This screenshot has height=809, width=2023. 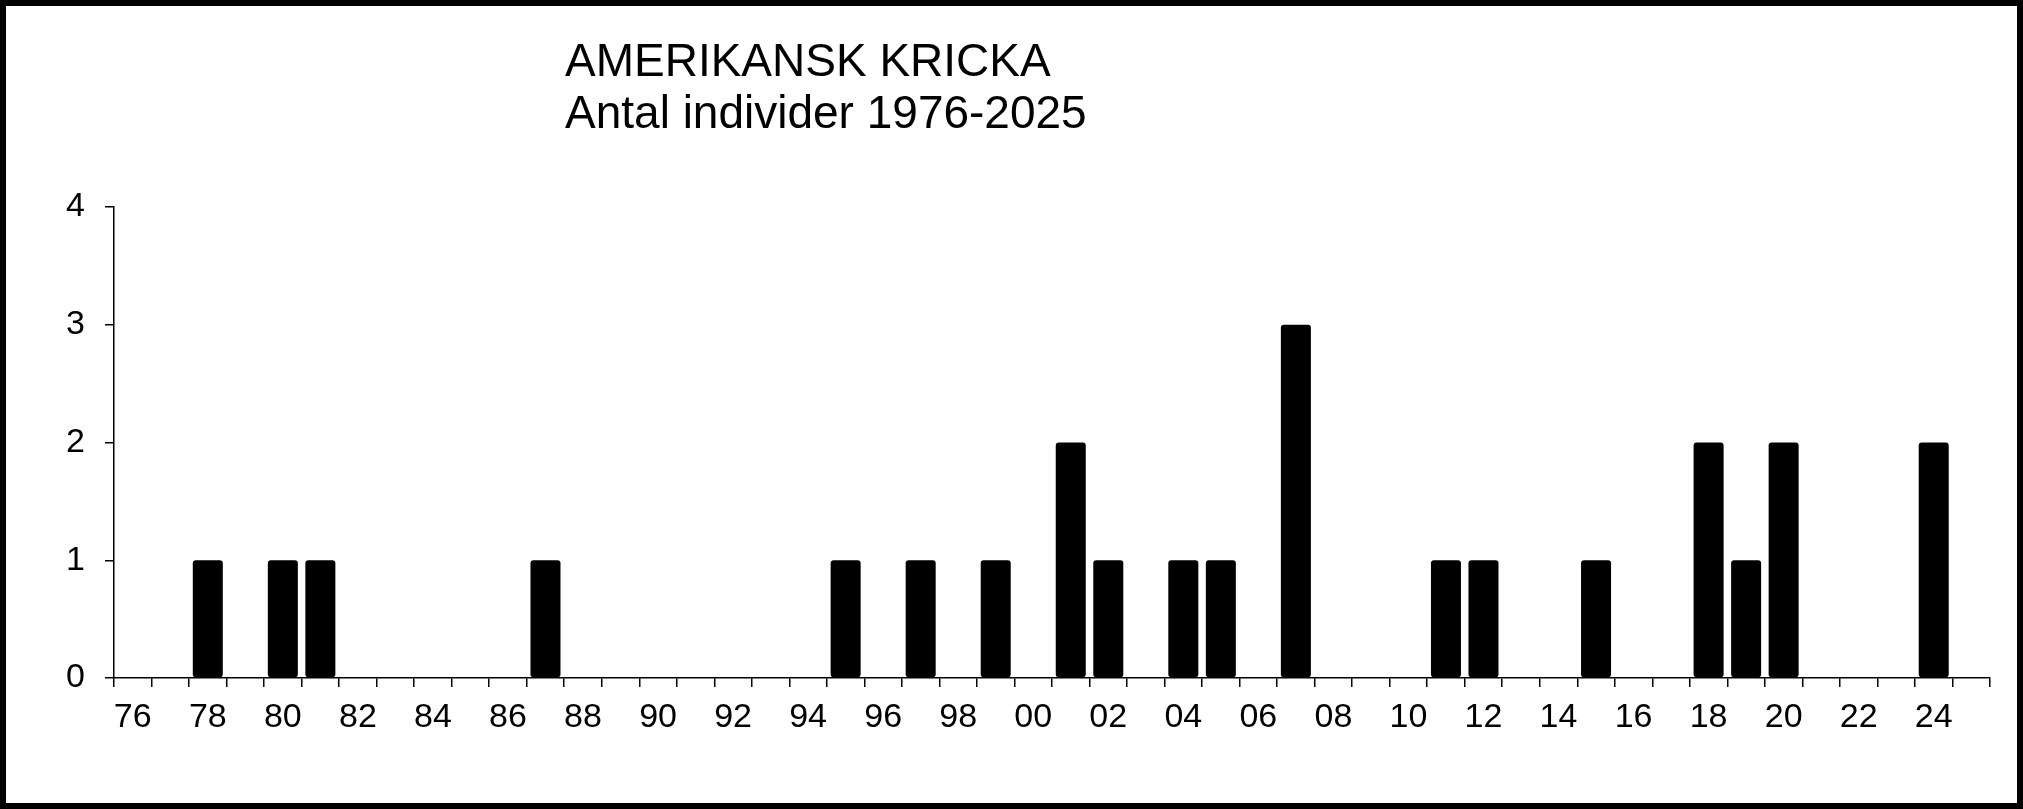 I want to click on x-tick-label: 24, so click(x=1933, y=714).